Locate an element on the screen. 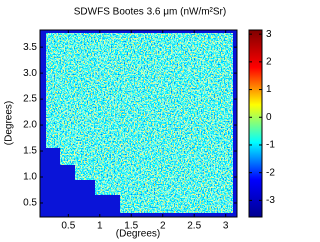 Image resolution: width=320 pixels, height=242 pixels. x-tick-label: 2.5 is located at coordinates (194, 226).